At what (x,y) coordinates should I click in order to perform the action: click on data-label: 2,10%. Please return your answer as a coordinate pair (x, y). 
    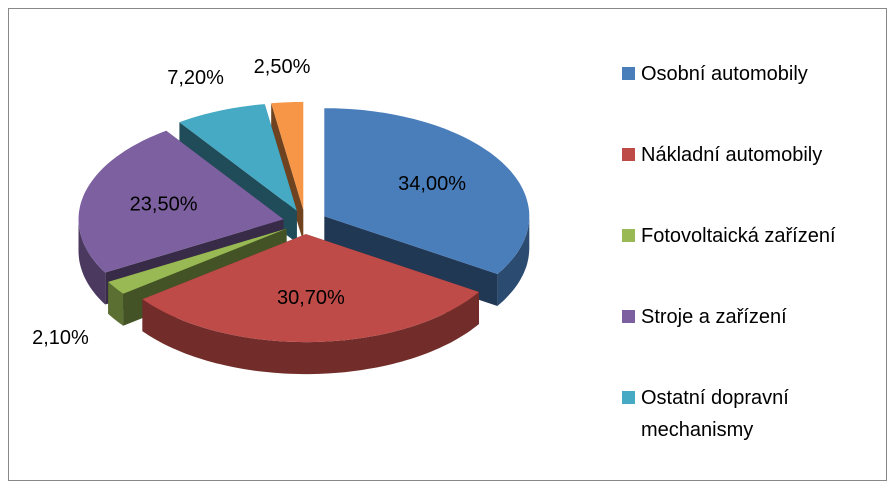
    Looking at the image, I should click on (60, 338).